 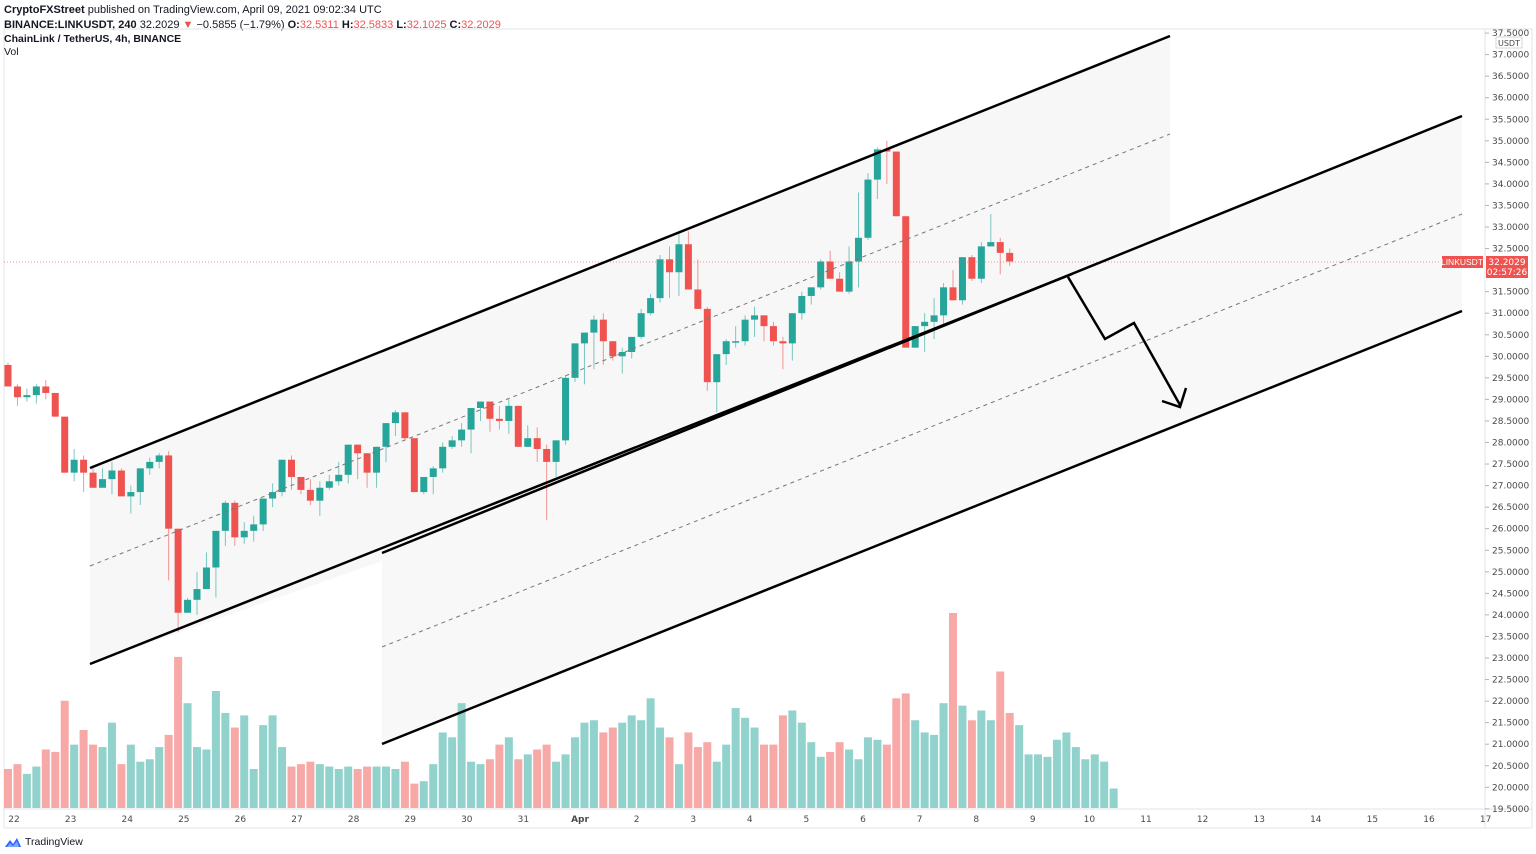 I want to click on time-tick-label: 29, so click(x=410, y=820).